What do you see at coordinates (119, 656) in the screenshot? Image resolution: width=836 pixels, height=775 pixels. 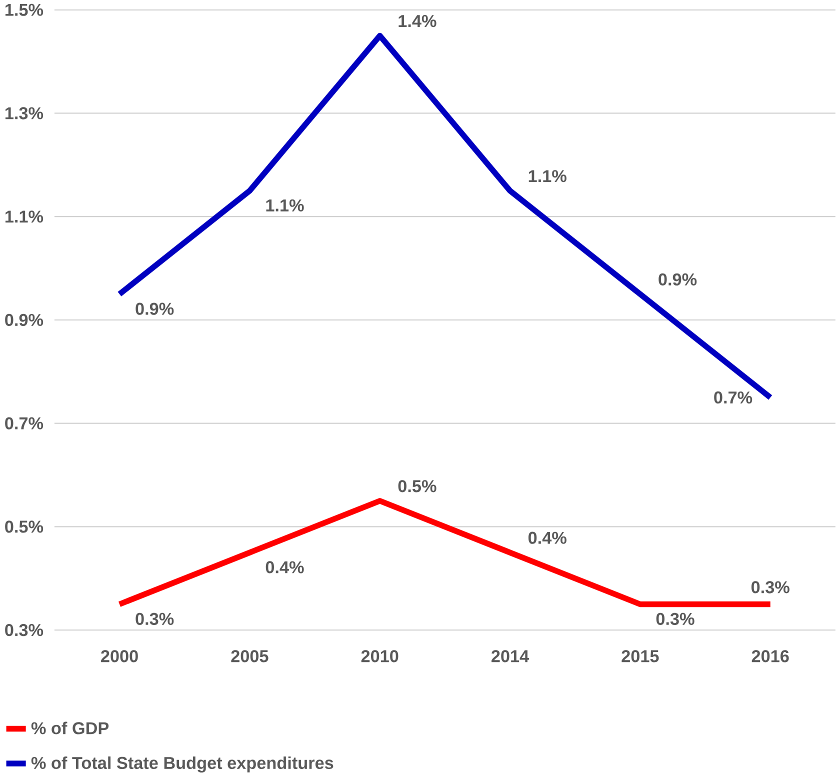 I see `x-tick-label: 2000` at bounding box center [119, 656].